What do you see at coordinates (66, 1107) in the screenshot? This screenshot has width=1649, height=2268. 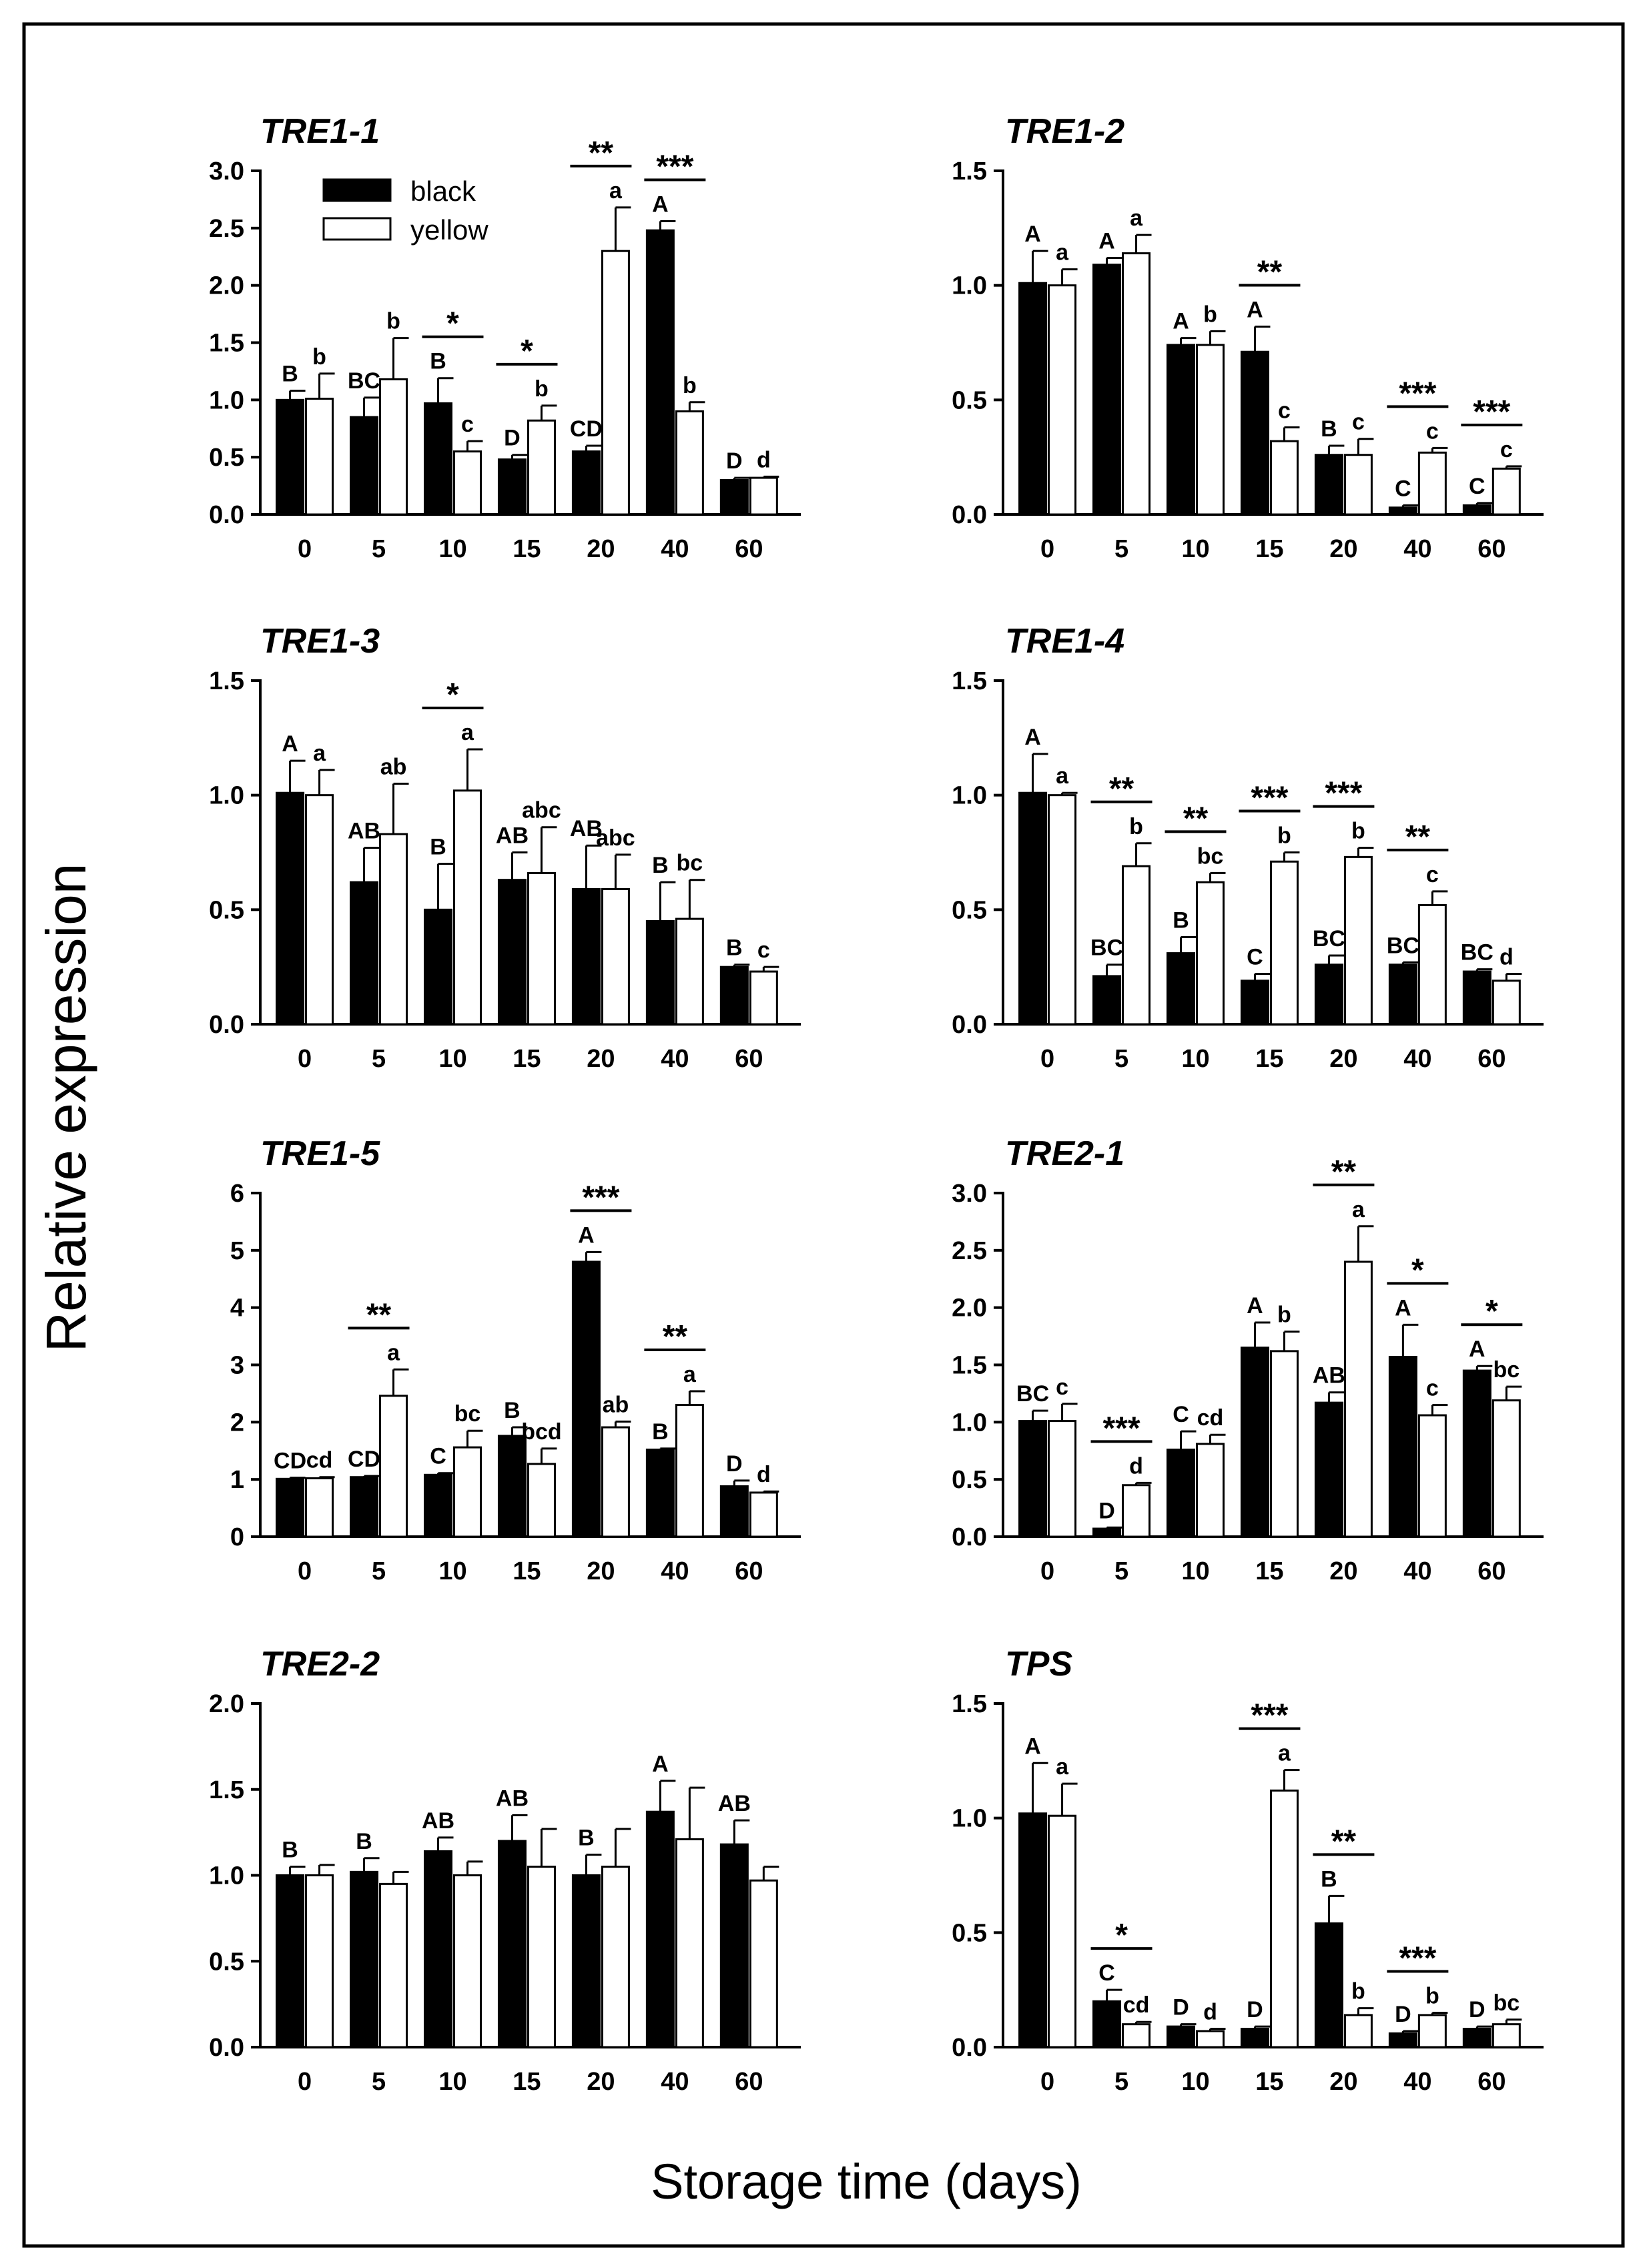 I see `y-axis-label: Relative expression` at bounding box center [66, 1107].